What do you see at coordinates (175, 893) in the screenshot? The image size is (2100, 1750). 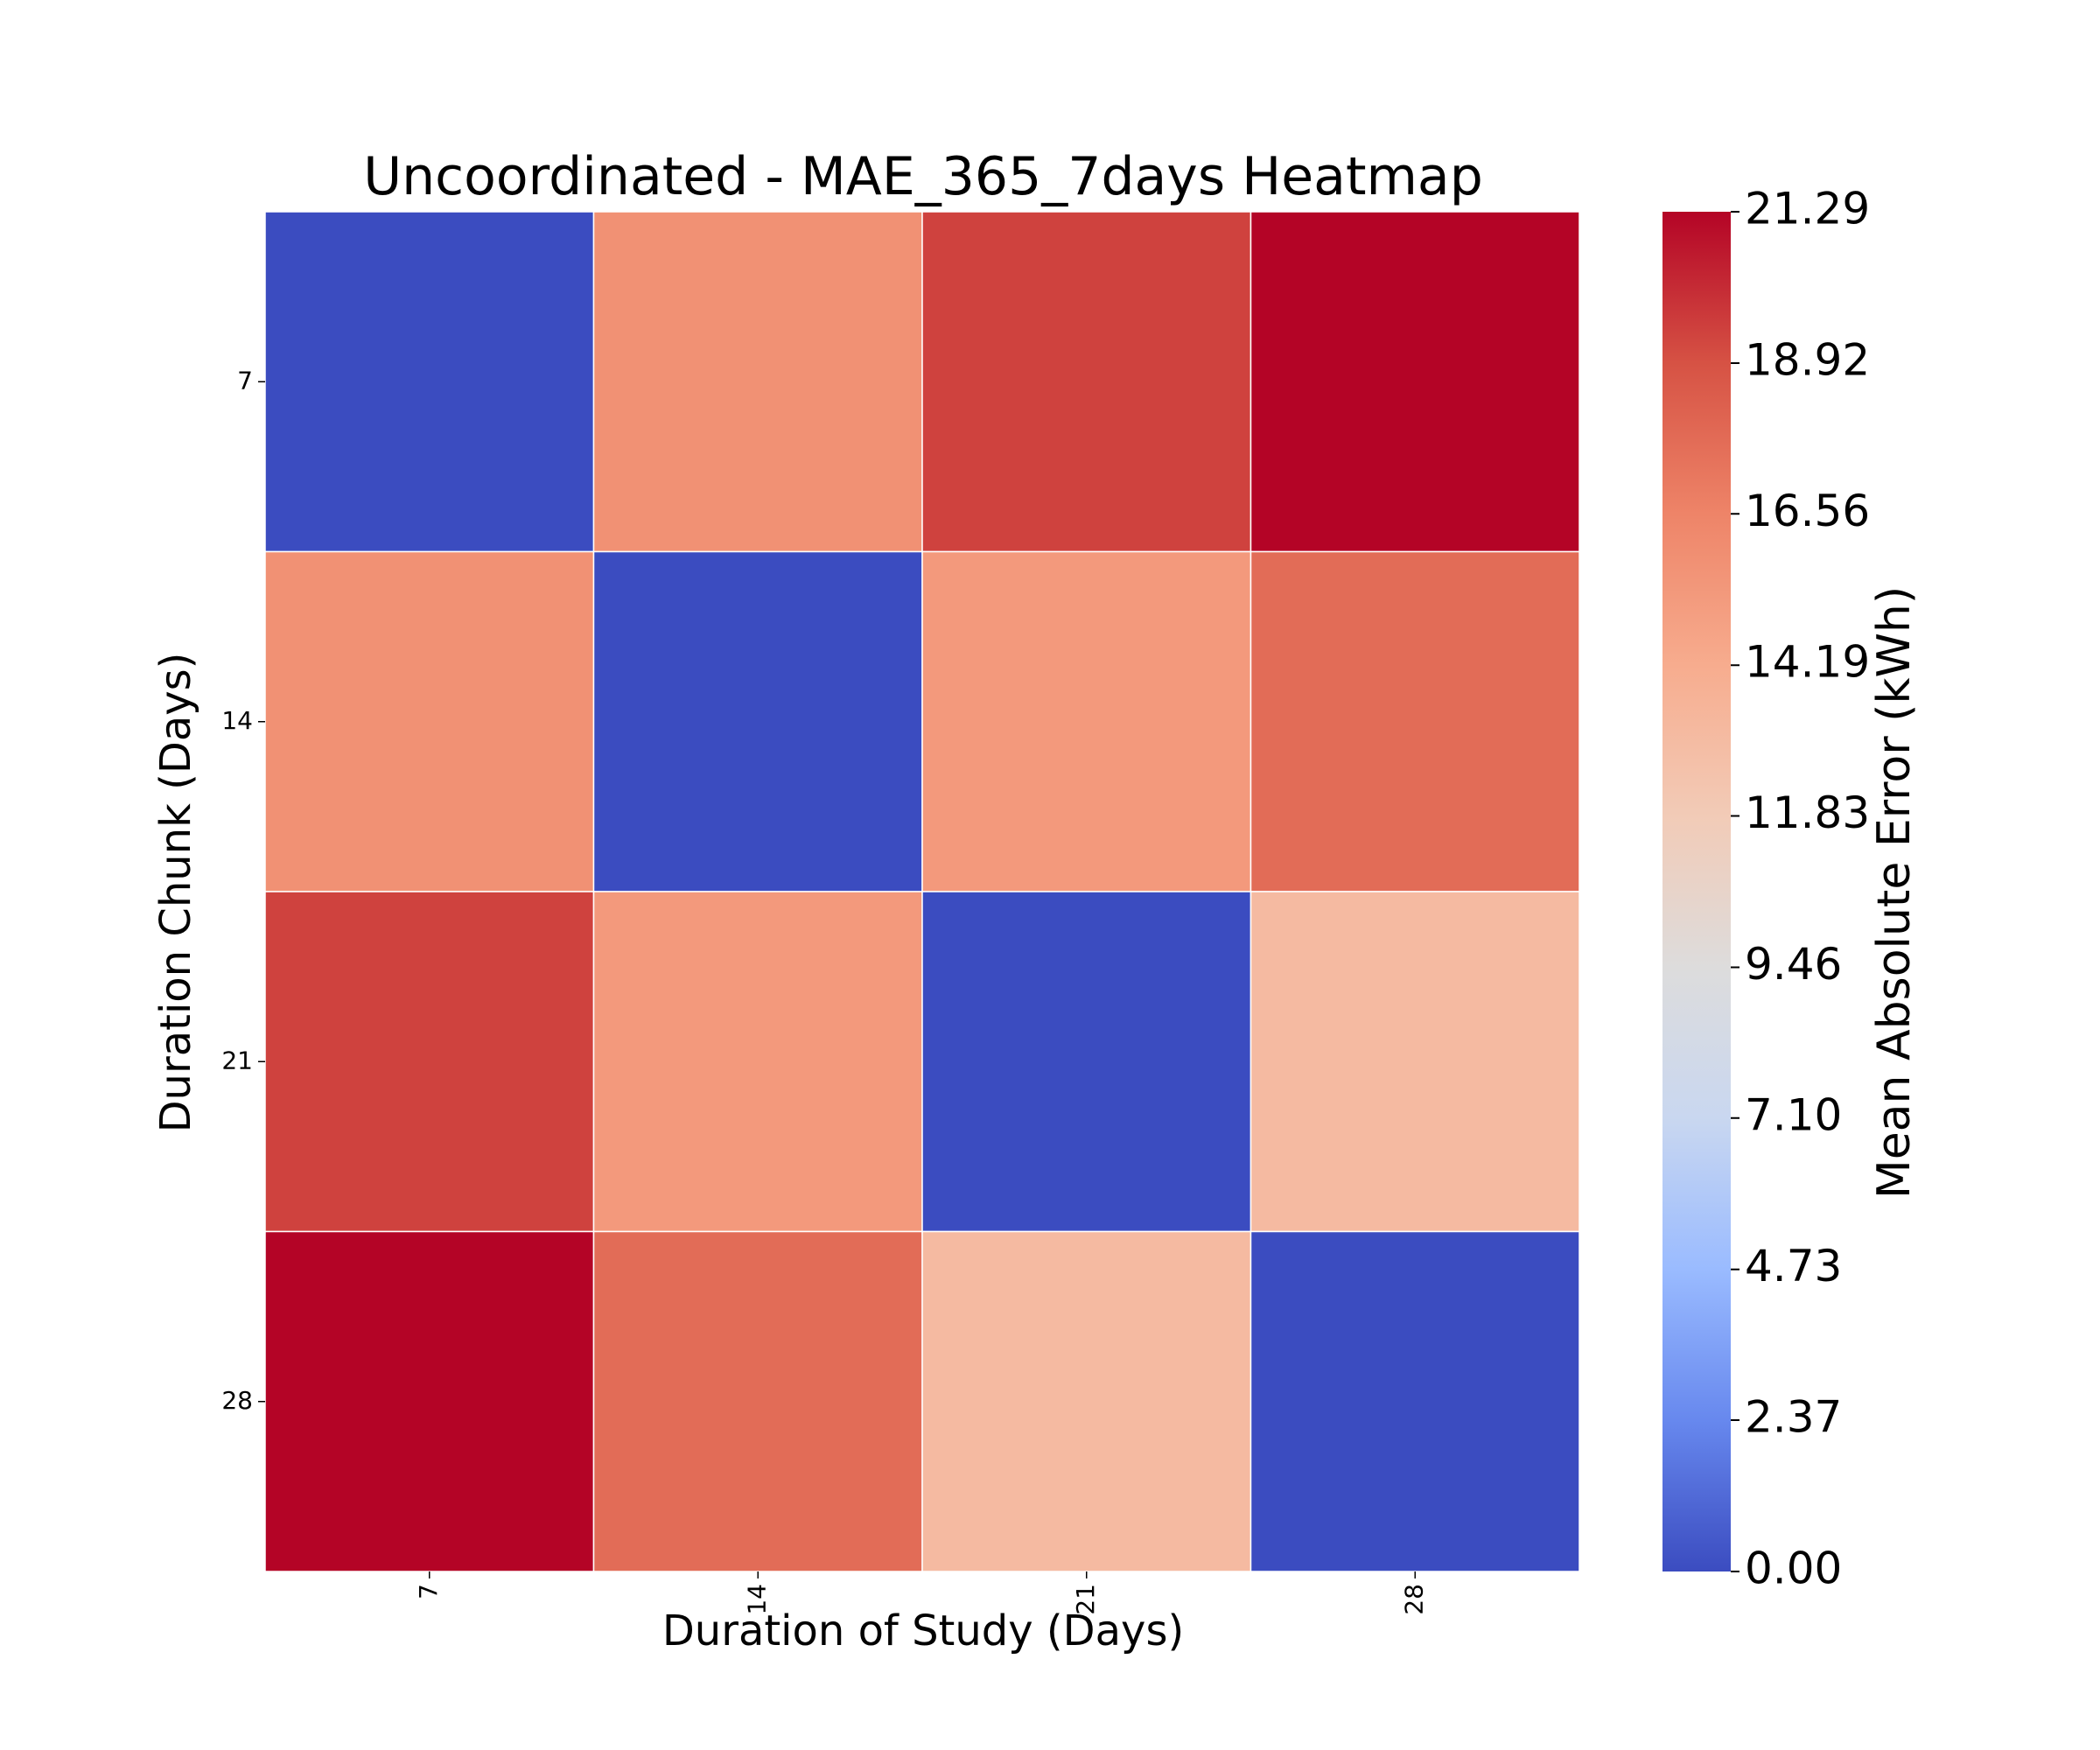 I see `y-axis-label: Duration Chunk (Days)` at bounding box center [175, 893].